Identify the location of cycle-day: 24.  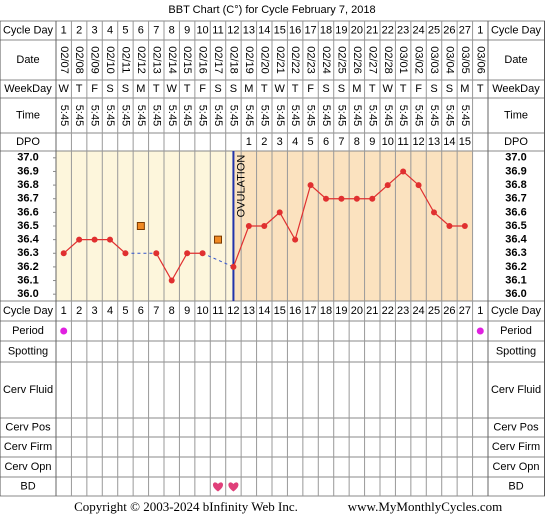
(418, 311).